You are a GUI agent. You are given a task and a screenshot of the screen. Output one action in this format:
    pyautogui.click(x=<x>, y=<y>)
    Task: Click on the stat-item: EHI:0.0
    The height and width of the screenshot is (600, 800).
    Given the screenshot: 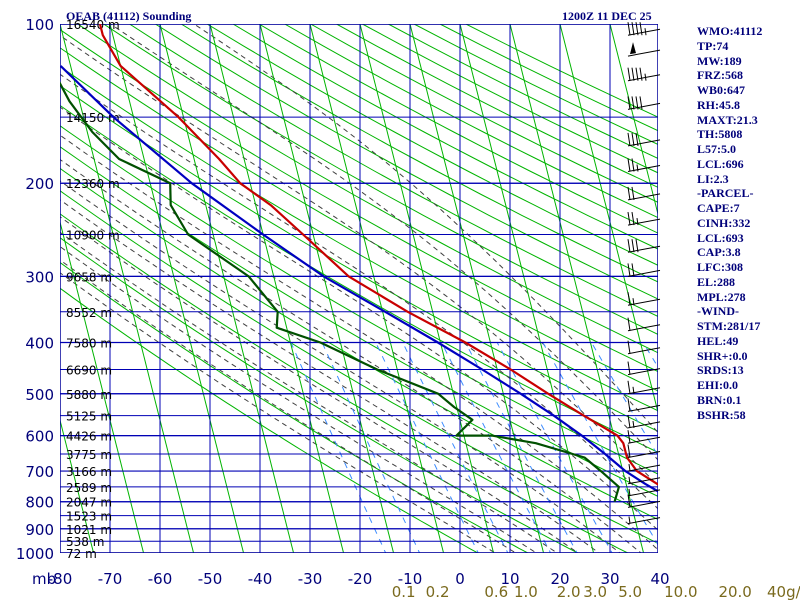 What is the action you would take?
    pyautogui.click(x=718, y=385)
    